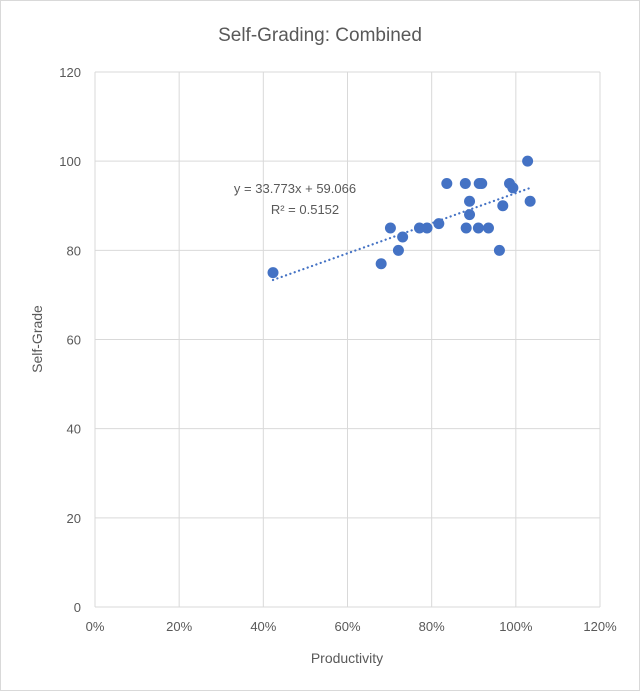 This screenshot has height=691, width=640. I want to click on x-tick-label: 0%, so click(95, 626).